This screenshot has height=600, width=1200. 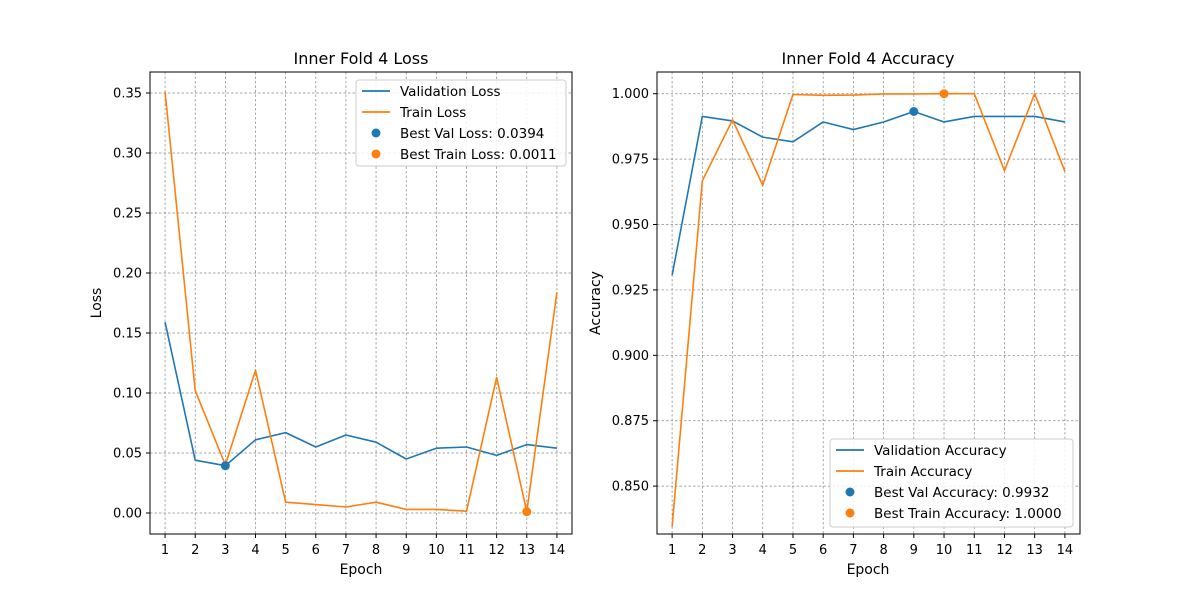 What do you see at coordinates (406, 550) in the screenshot?
I see `loss-x-tick-label: 9` at bounding box center [406, 550].